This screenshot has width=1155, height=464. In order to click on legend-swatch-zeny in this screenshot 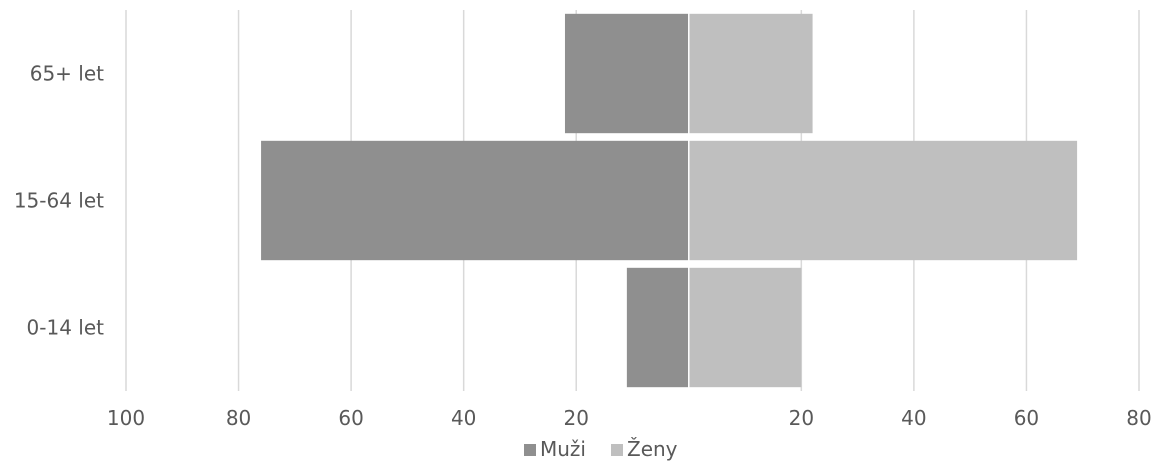, I will do `click(617, 450)`.